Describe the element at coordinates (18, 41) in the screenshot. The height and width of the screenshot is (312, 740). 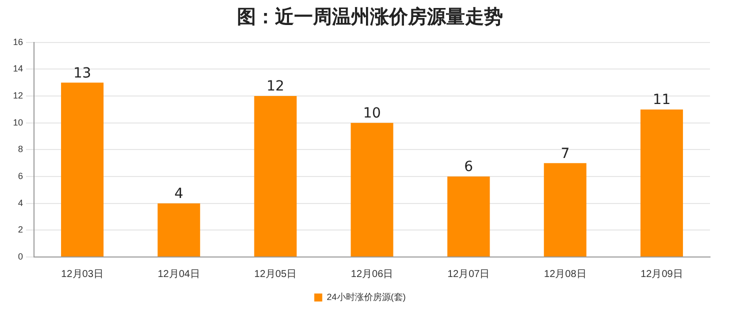
I see `y-tick-label: 16` at that location.